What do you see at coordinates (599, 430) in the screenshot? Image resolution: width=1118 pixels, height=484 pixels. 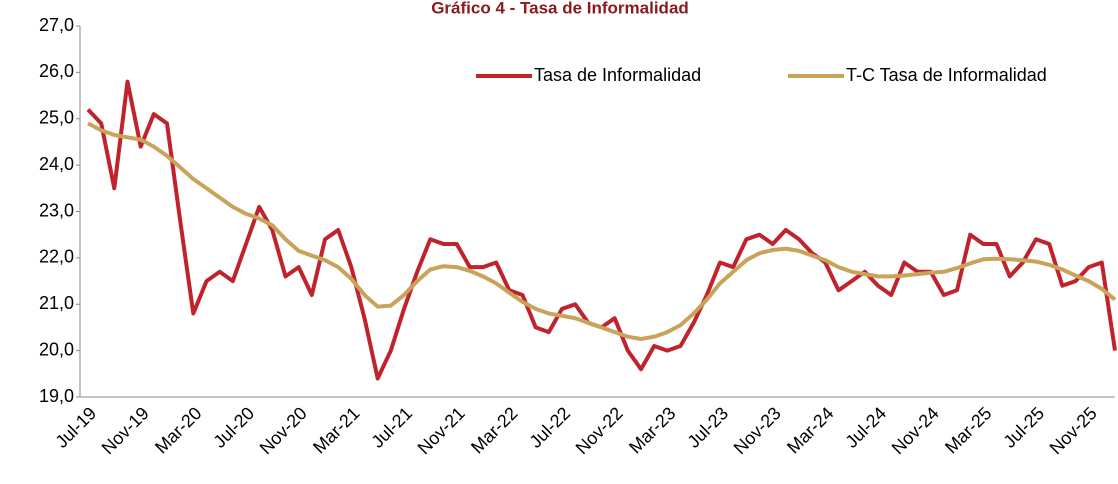 I see `x-tick-label: Nov-22` at bounding box center [599, 430].